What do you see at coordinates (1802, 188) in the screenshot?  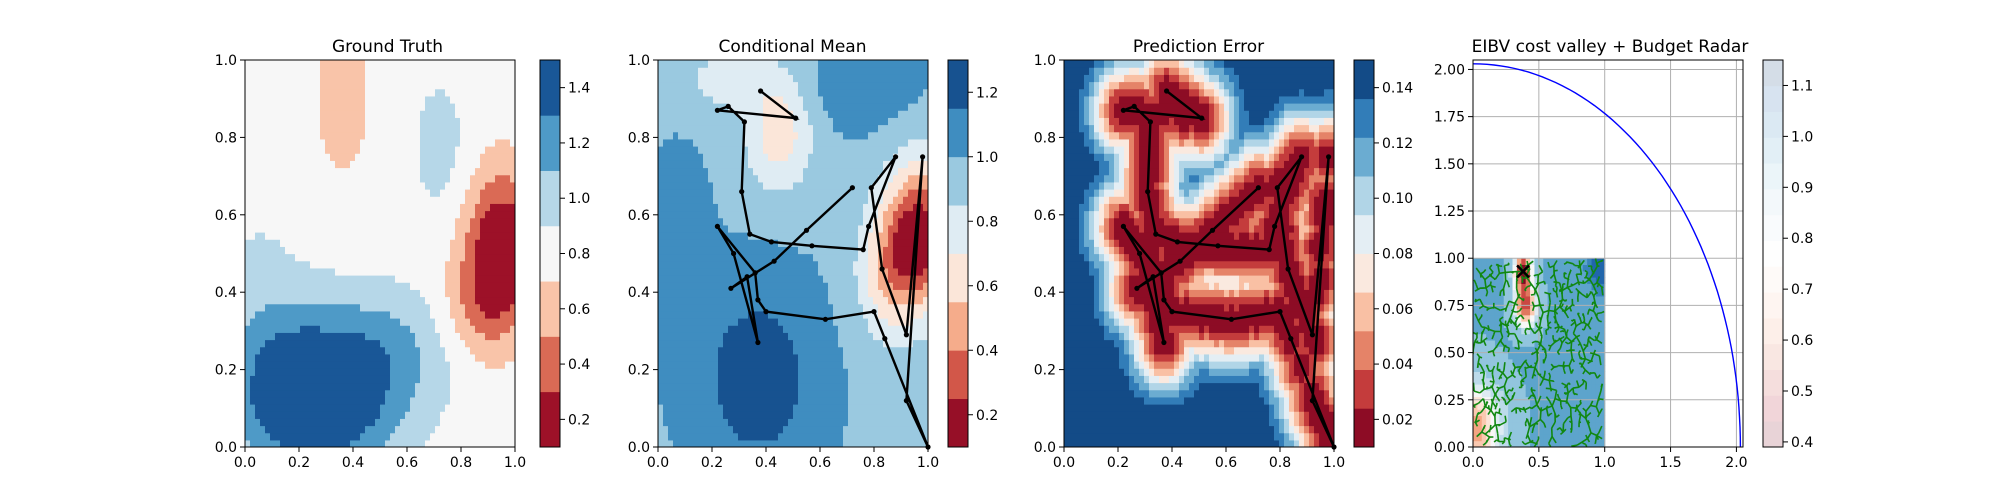 I see `colorbar-tick-label: 0.9` at bounding box center [1802, 188].